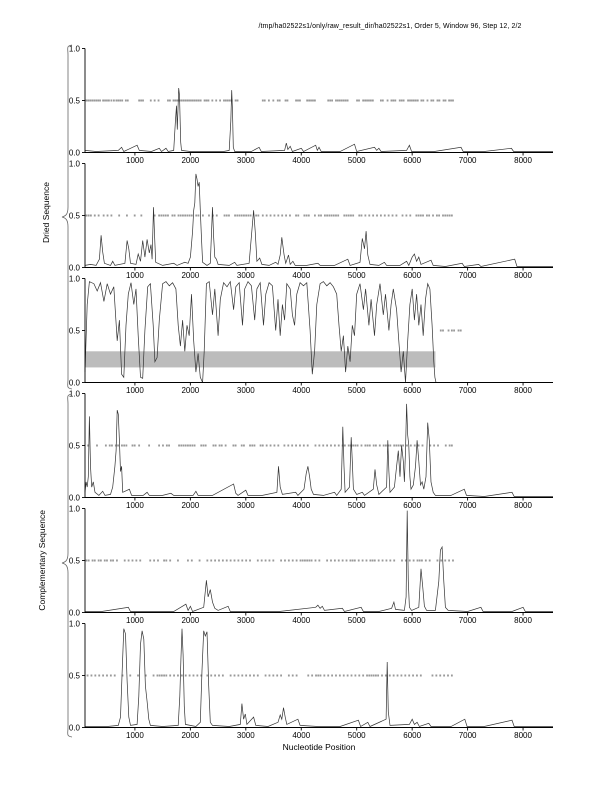 This screenshot has height=792, width=612. I want to click on panel-6-axes, so click(317, 677).